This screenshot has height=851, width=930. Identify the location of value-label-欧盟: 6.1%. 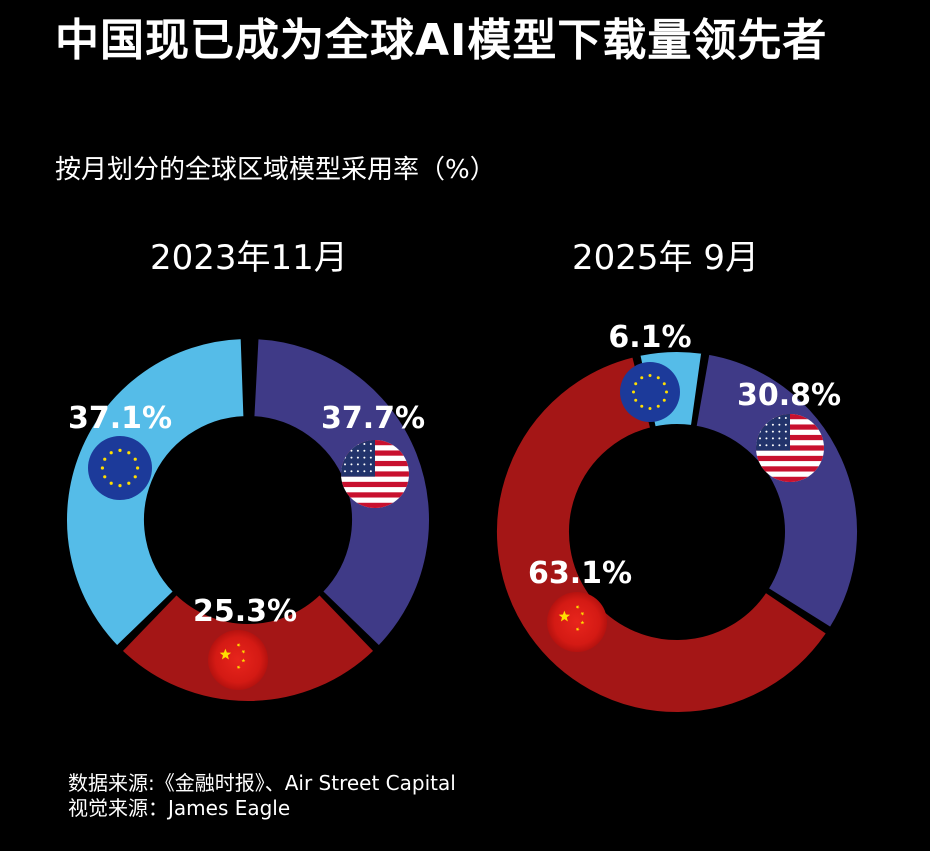
(649, 337).